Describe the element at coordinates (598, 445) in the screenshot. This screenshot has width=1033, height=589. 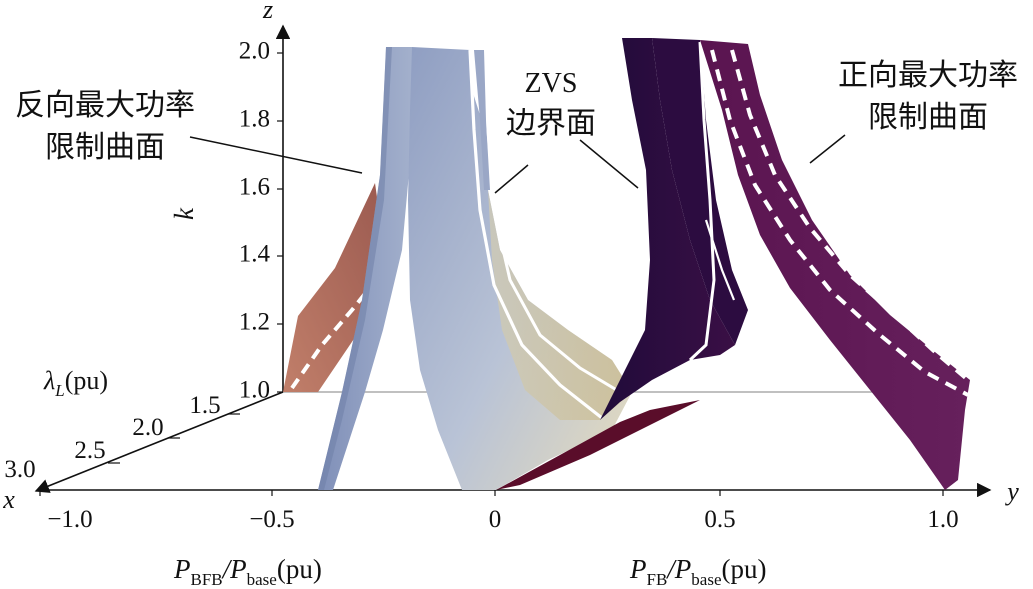
I see `forward-lower-surface` at that location.